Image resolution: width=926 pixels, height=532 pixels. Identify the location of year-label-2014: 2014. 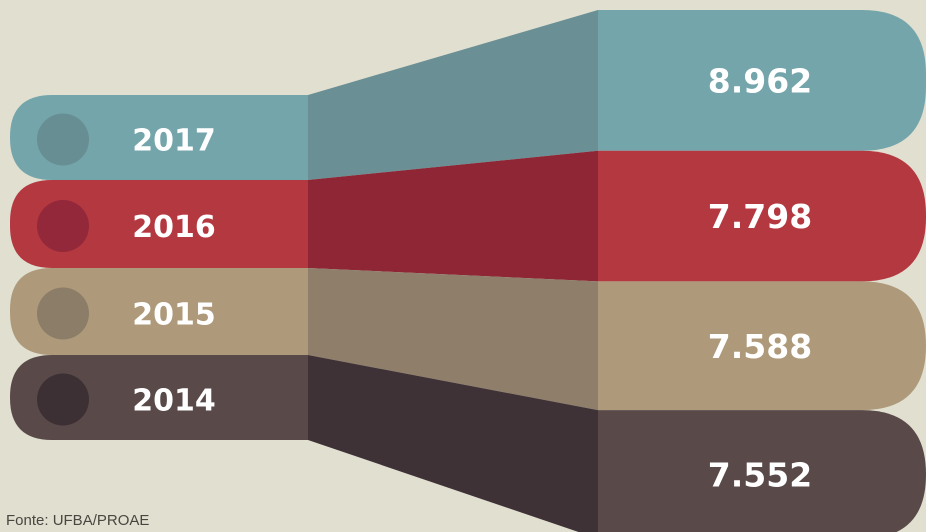
(174, 401).